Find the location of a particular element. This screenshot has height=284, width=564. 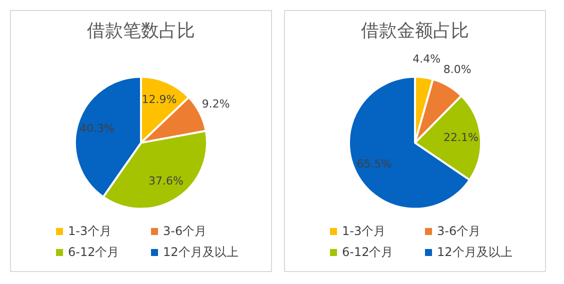

data-label: 37.6% is located at coordinates (166, 181).